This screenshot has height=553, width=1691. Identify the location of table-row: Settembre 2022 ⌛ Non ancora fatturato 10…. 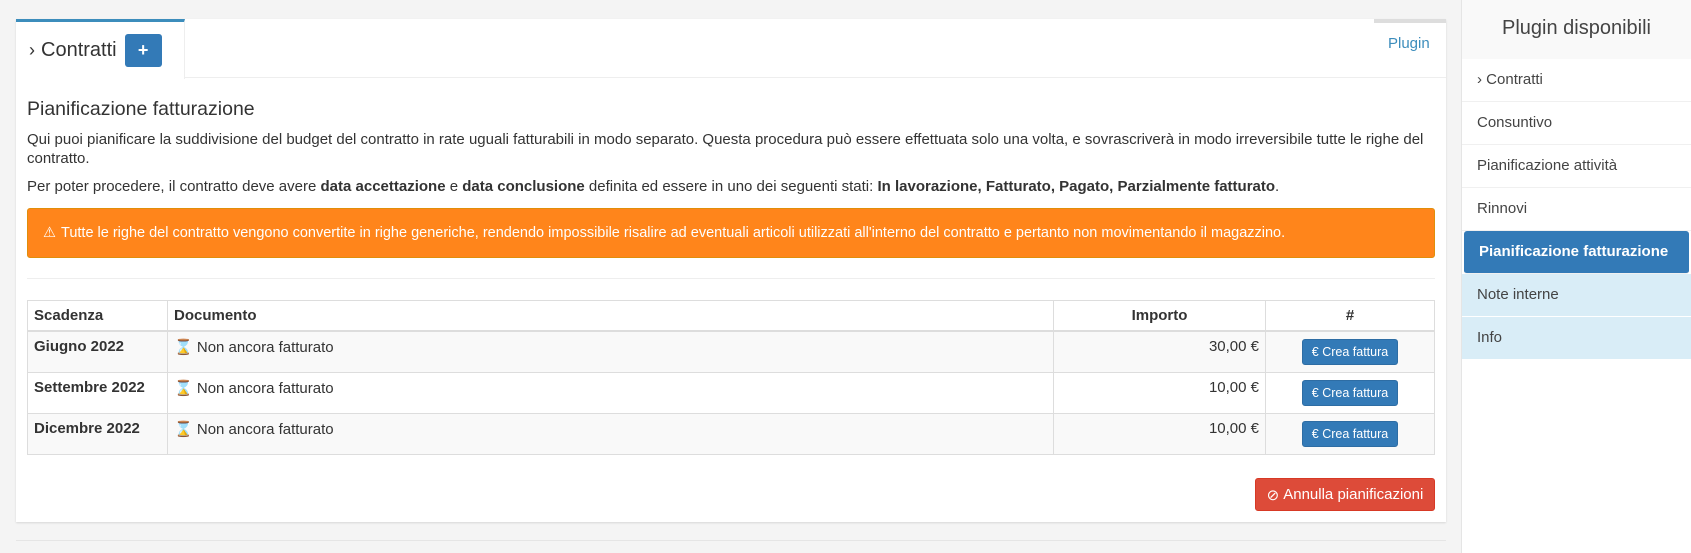
(731, 392).